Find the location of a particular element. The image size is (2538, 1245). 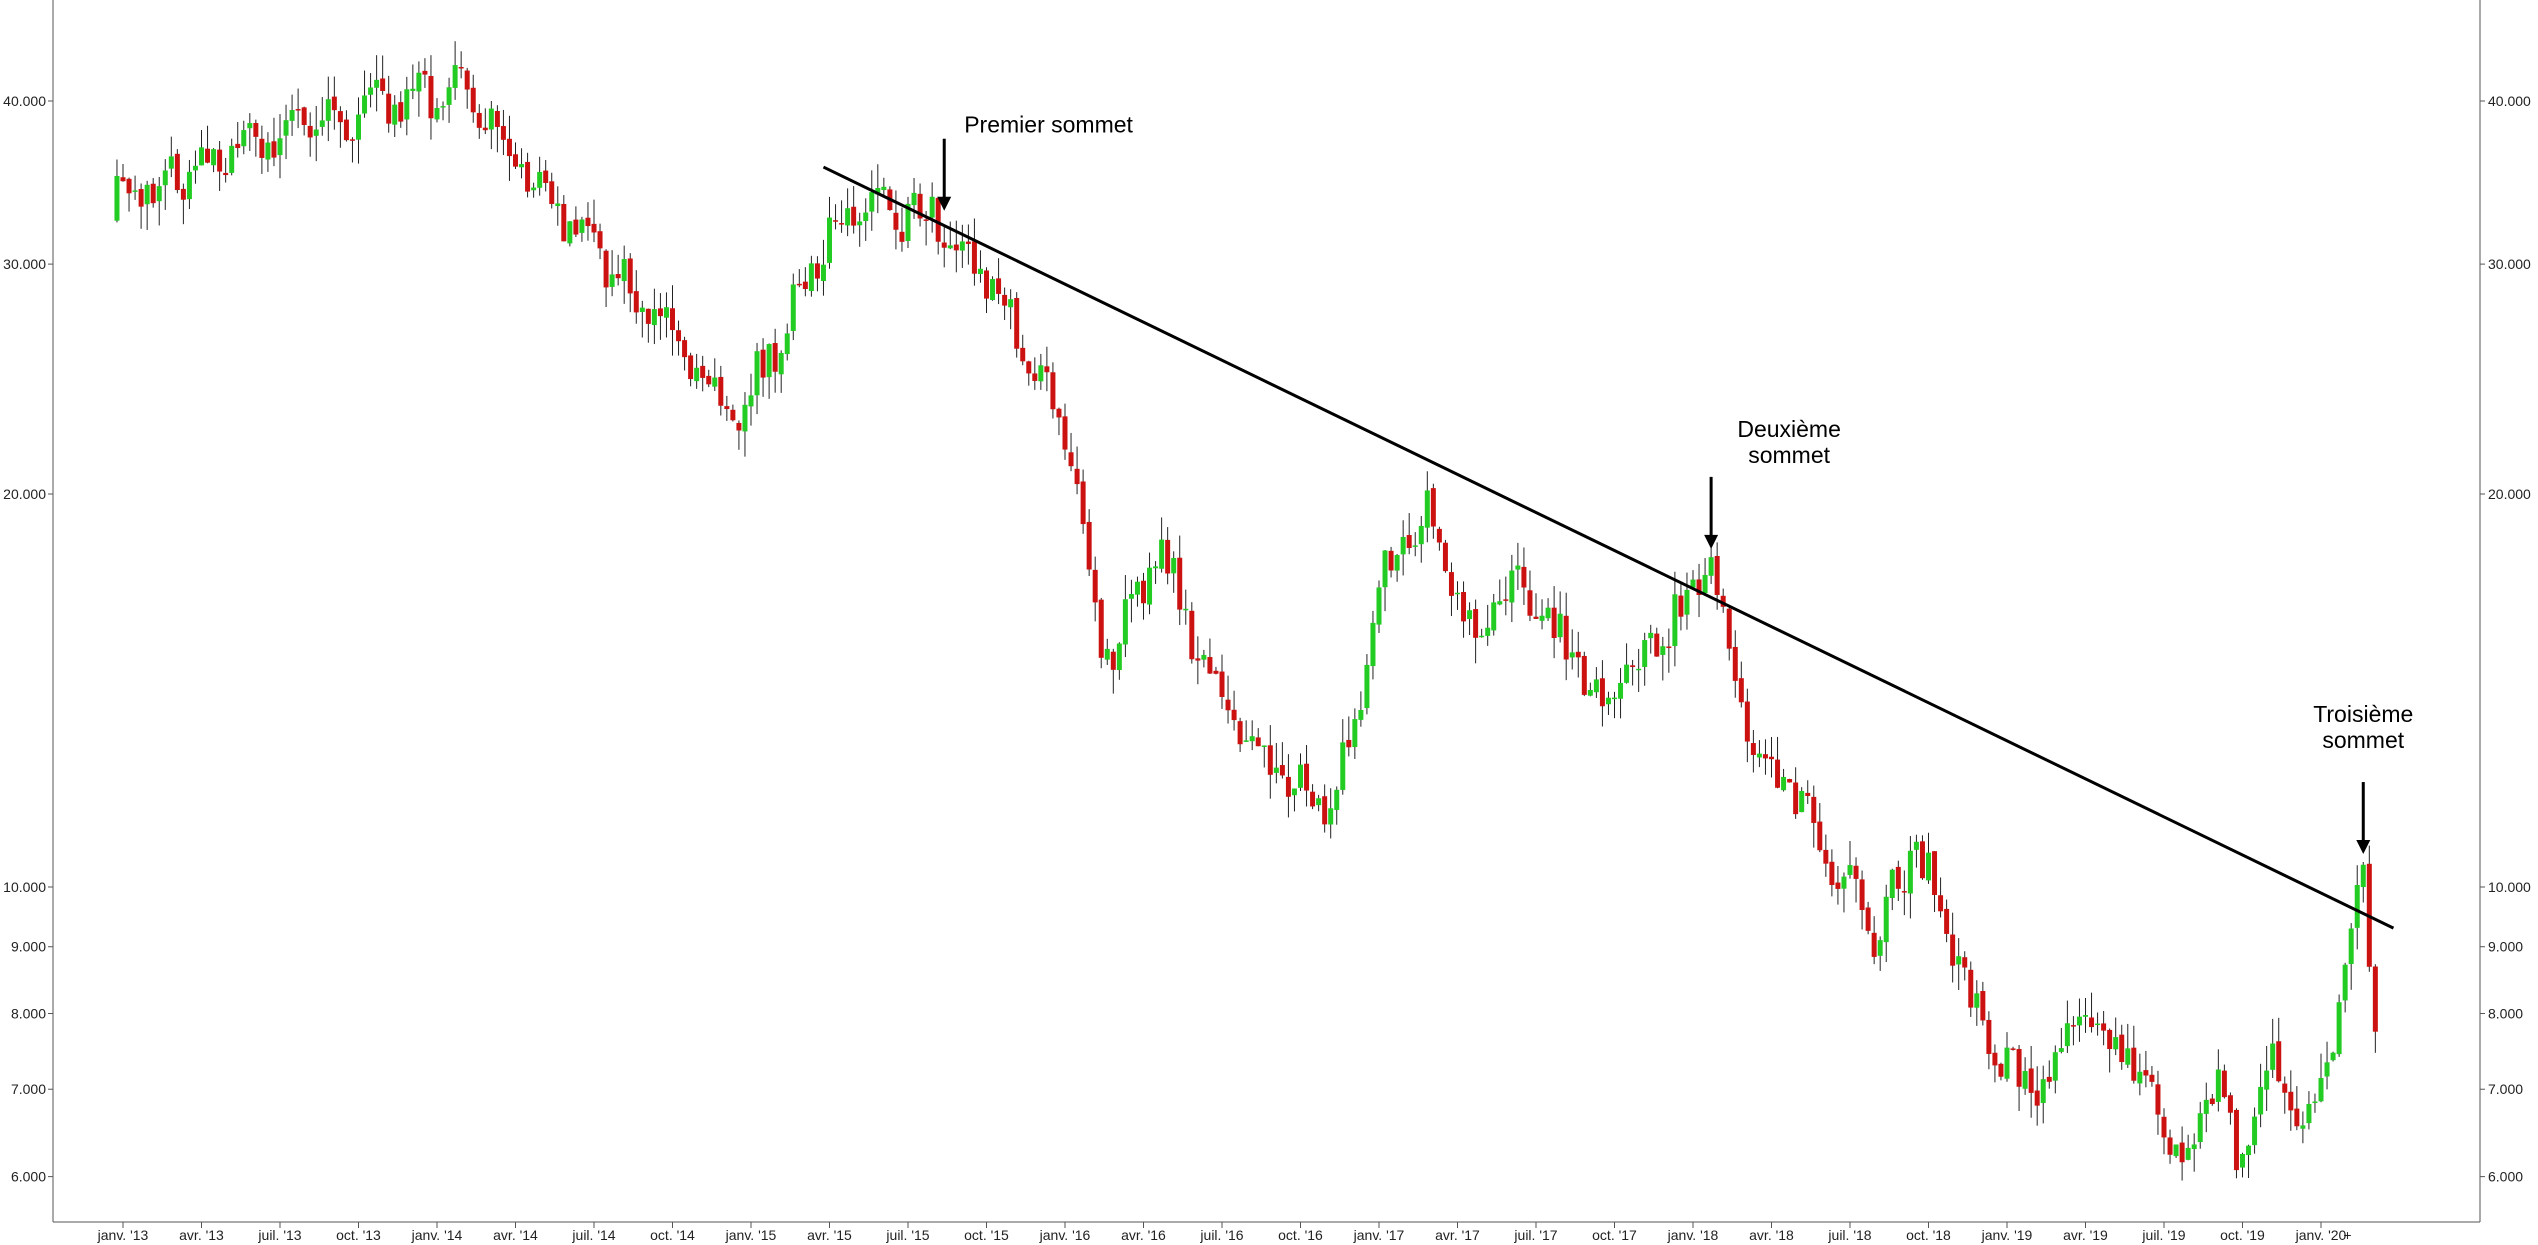

annotation-arrow-head is located at coordinates (944, 203).